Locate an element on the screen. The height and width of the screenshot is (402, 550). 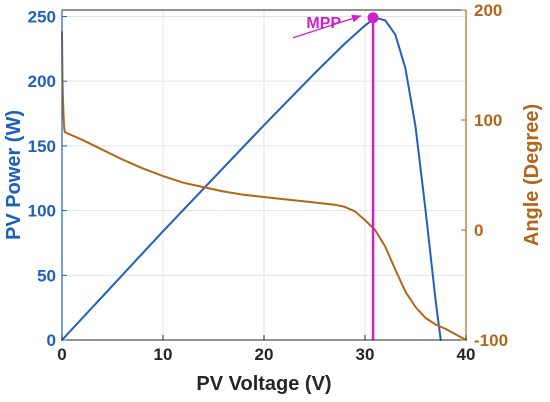
mpp-label: MPP is located at coordinates (323, 23).